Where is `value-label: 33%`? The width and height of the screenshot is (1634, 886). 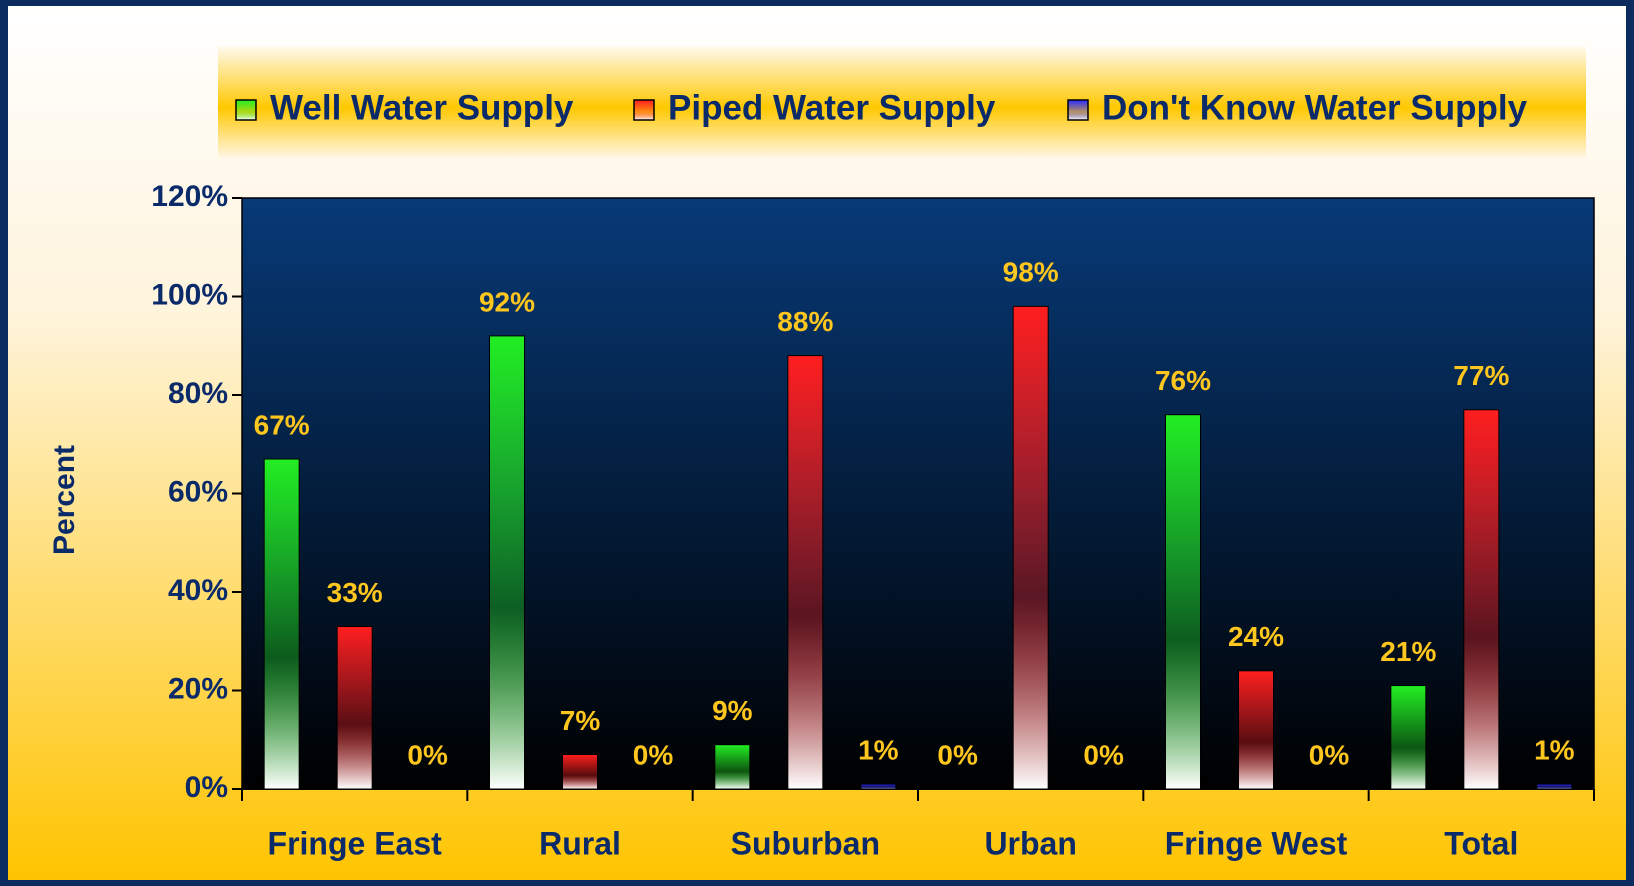
value-label: 33% is located at coordinates (355, 592).